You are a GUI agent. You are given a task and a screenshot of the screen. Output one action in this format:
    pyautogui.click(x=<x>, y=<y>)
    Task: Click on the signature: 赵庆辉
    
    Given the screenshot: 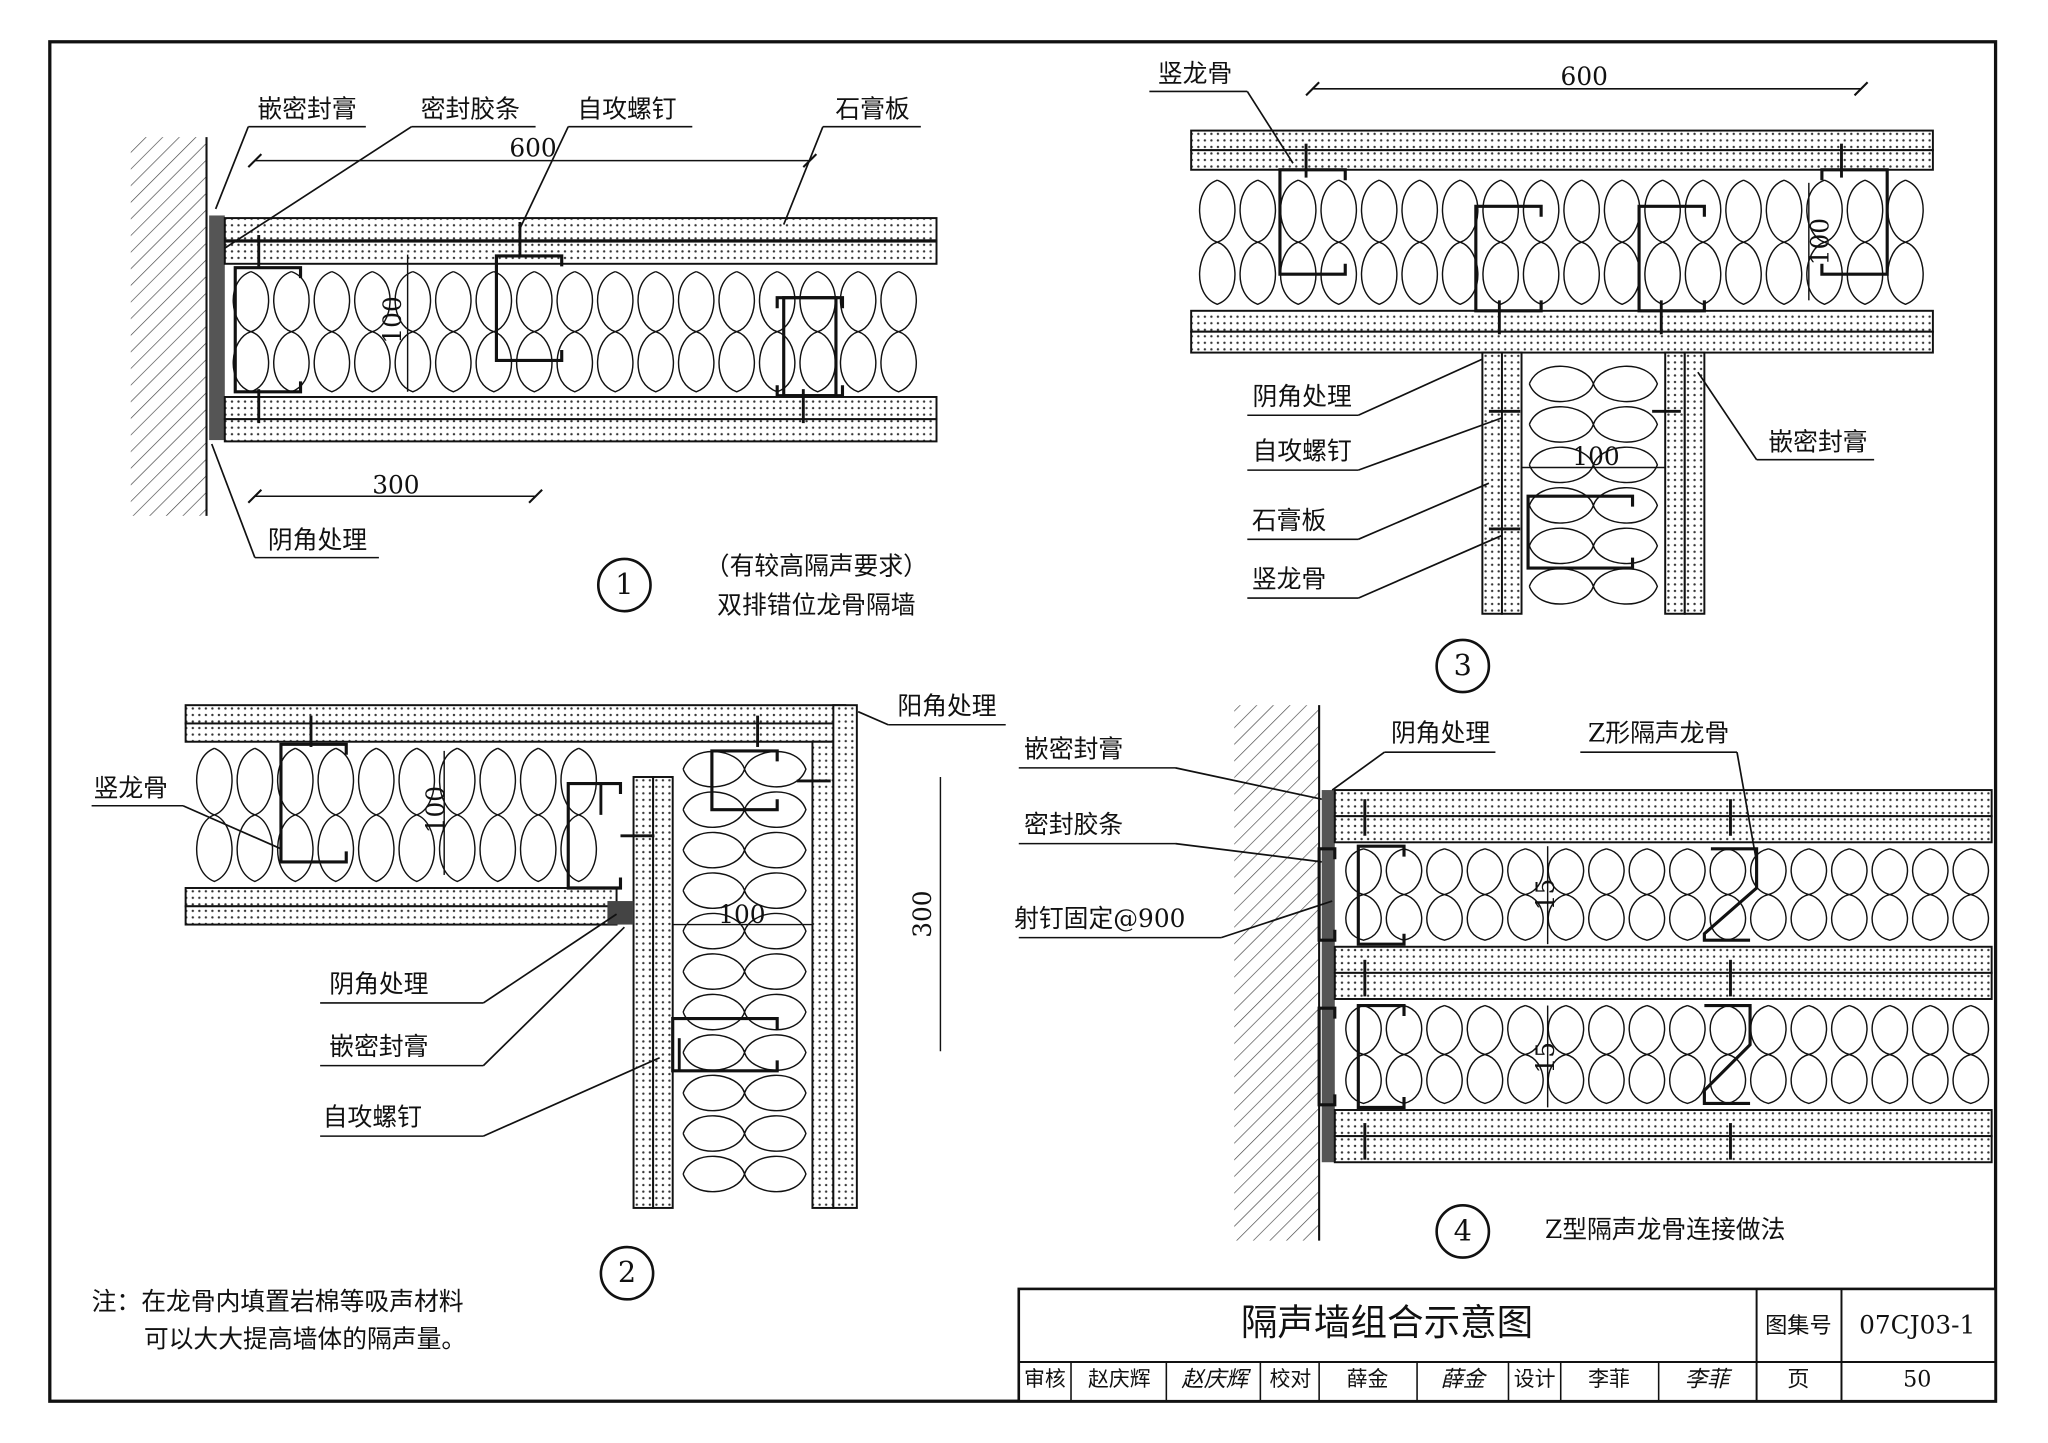 What is the action you would take?
    pyautogui.click(x=1216, y=1379)
    